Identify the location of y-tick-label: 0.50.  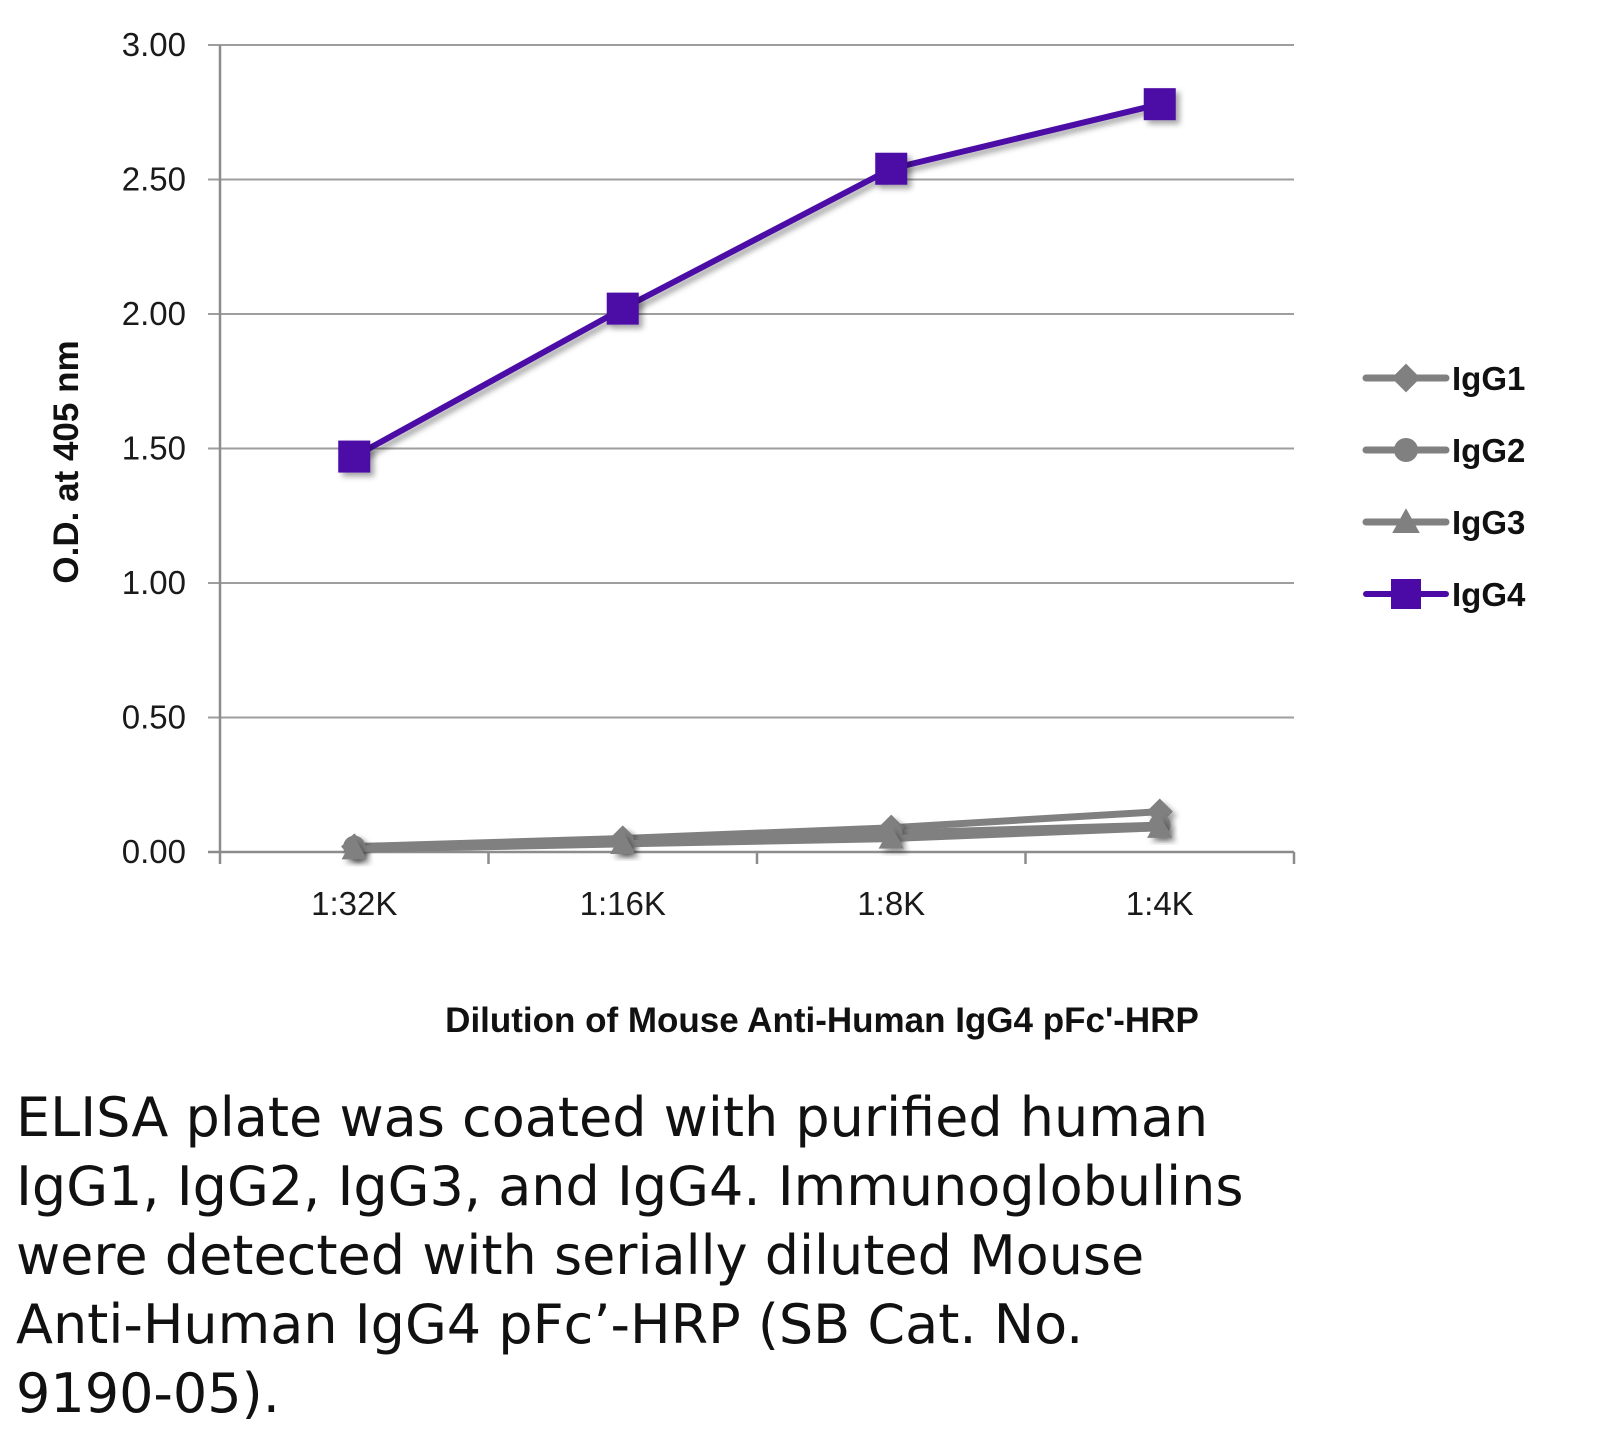
(154, 717).